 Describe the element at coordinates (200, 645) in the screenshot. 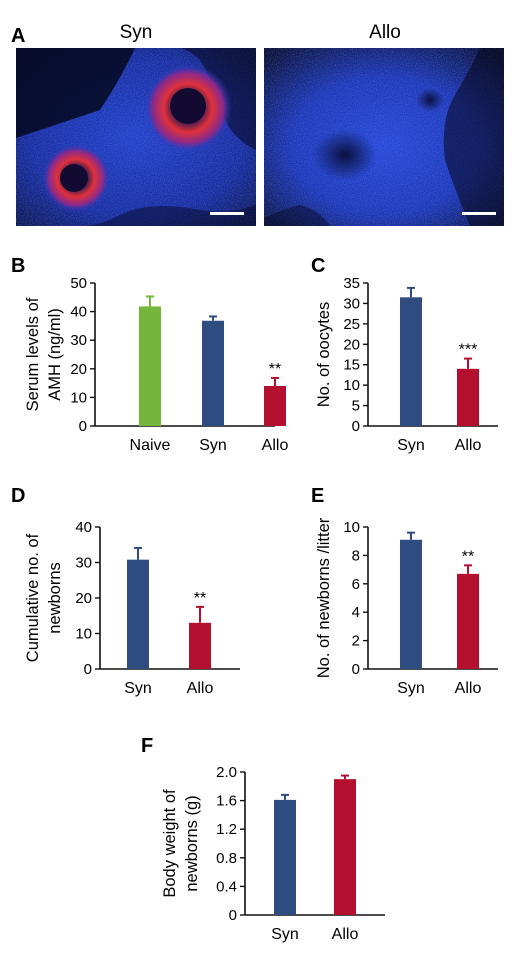

I see `chart-d-bar-allo` at that location.